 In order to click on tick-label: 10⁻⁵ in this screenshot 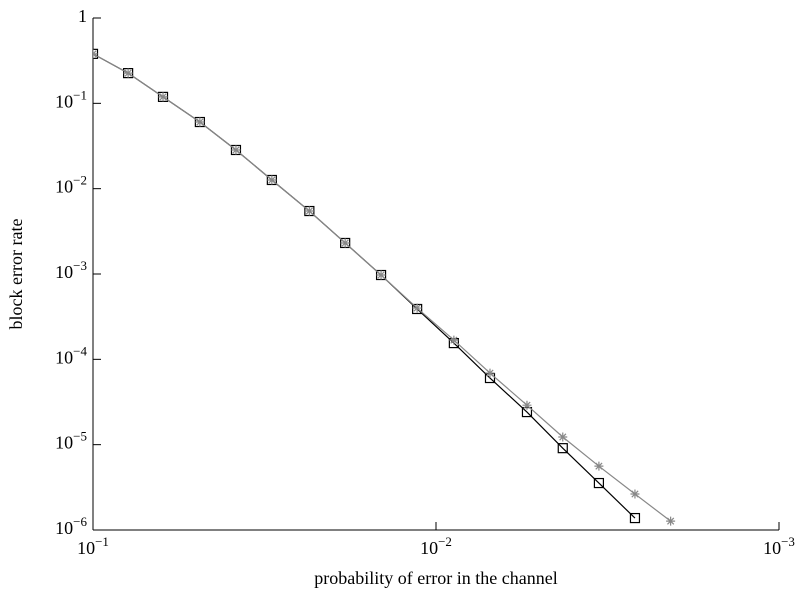, I will do `click(71, 441)`.